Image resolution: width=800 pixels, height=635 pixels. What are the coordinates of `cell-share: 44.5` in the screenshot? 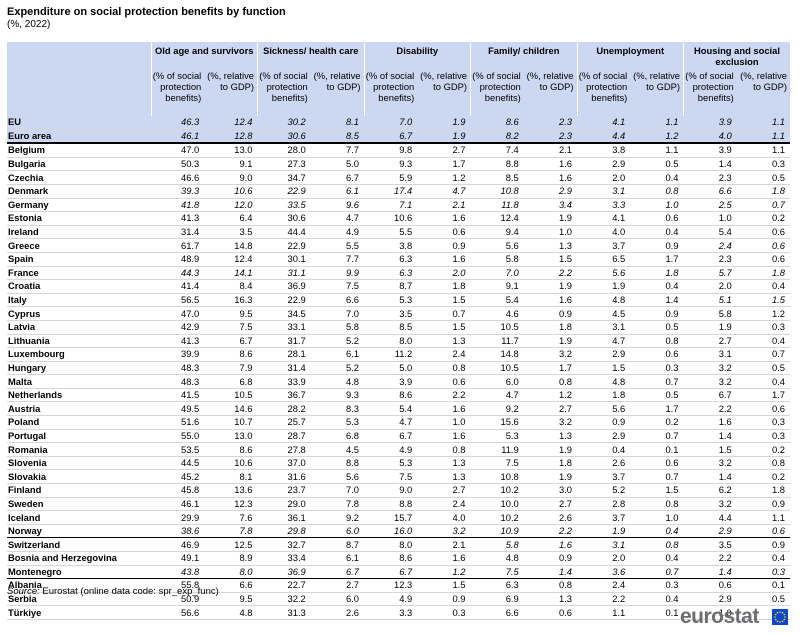 It's located at (178, 463).